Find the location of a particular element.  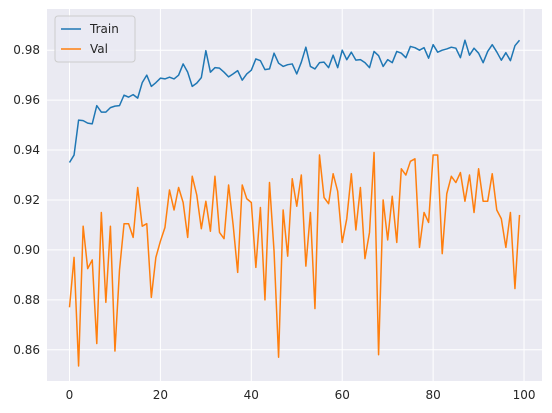

legend-box is located at coordinates (95, 39).